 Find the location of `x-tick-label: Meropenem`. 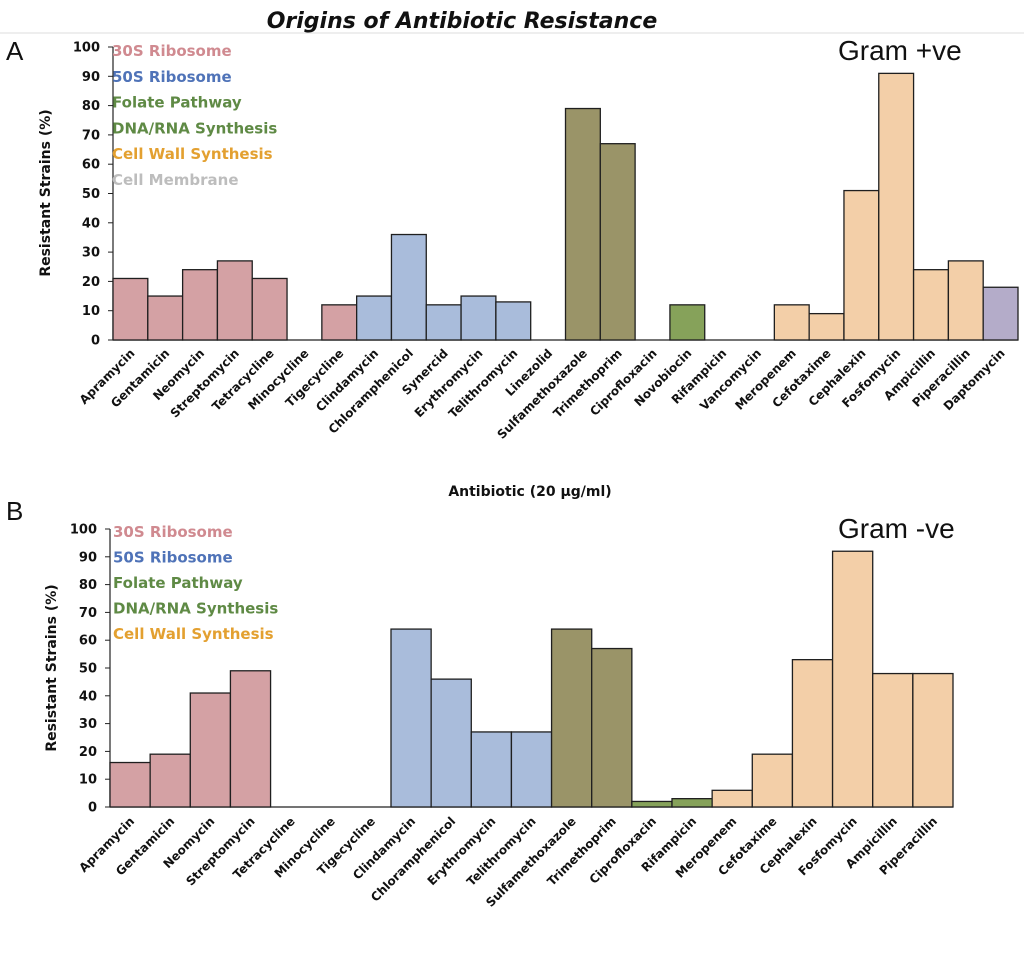

x-tick-label: Meropenem is located at coordinates (765, 379).